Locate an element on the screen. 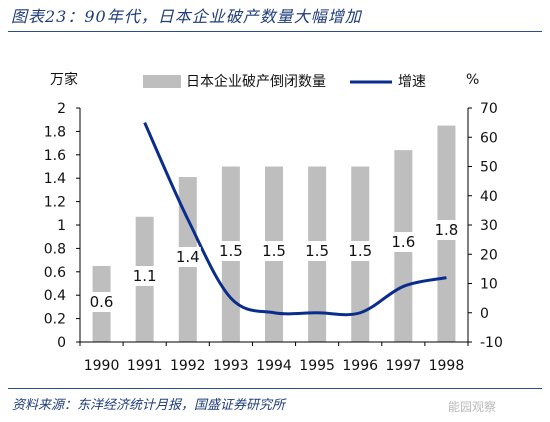  data-label-1993: 1.5 is located at coordinates (231, 251).